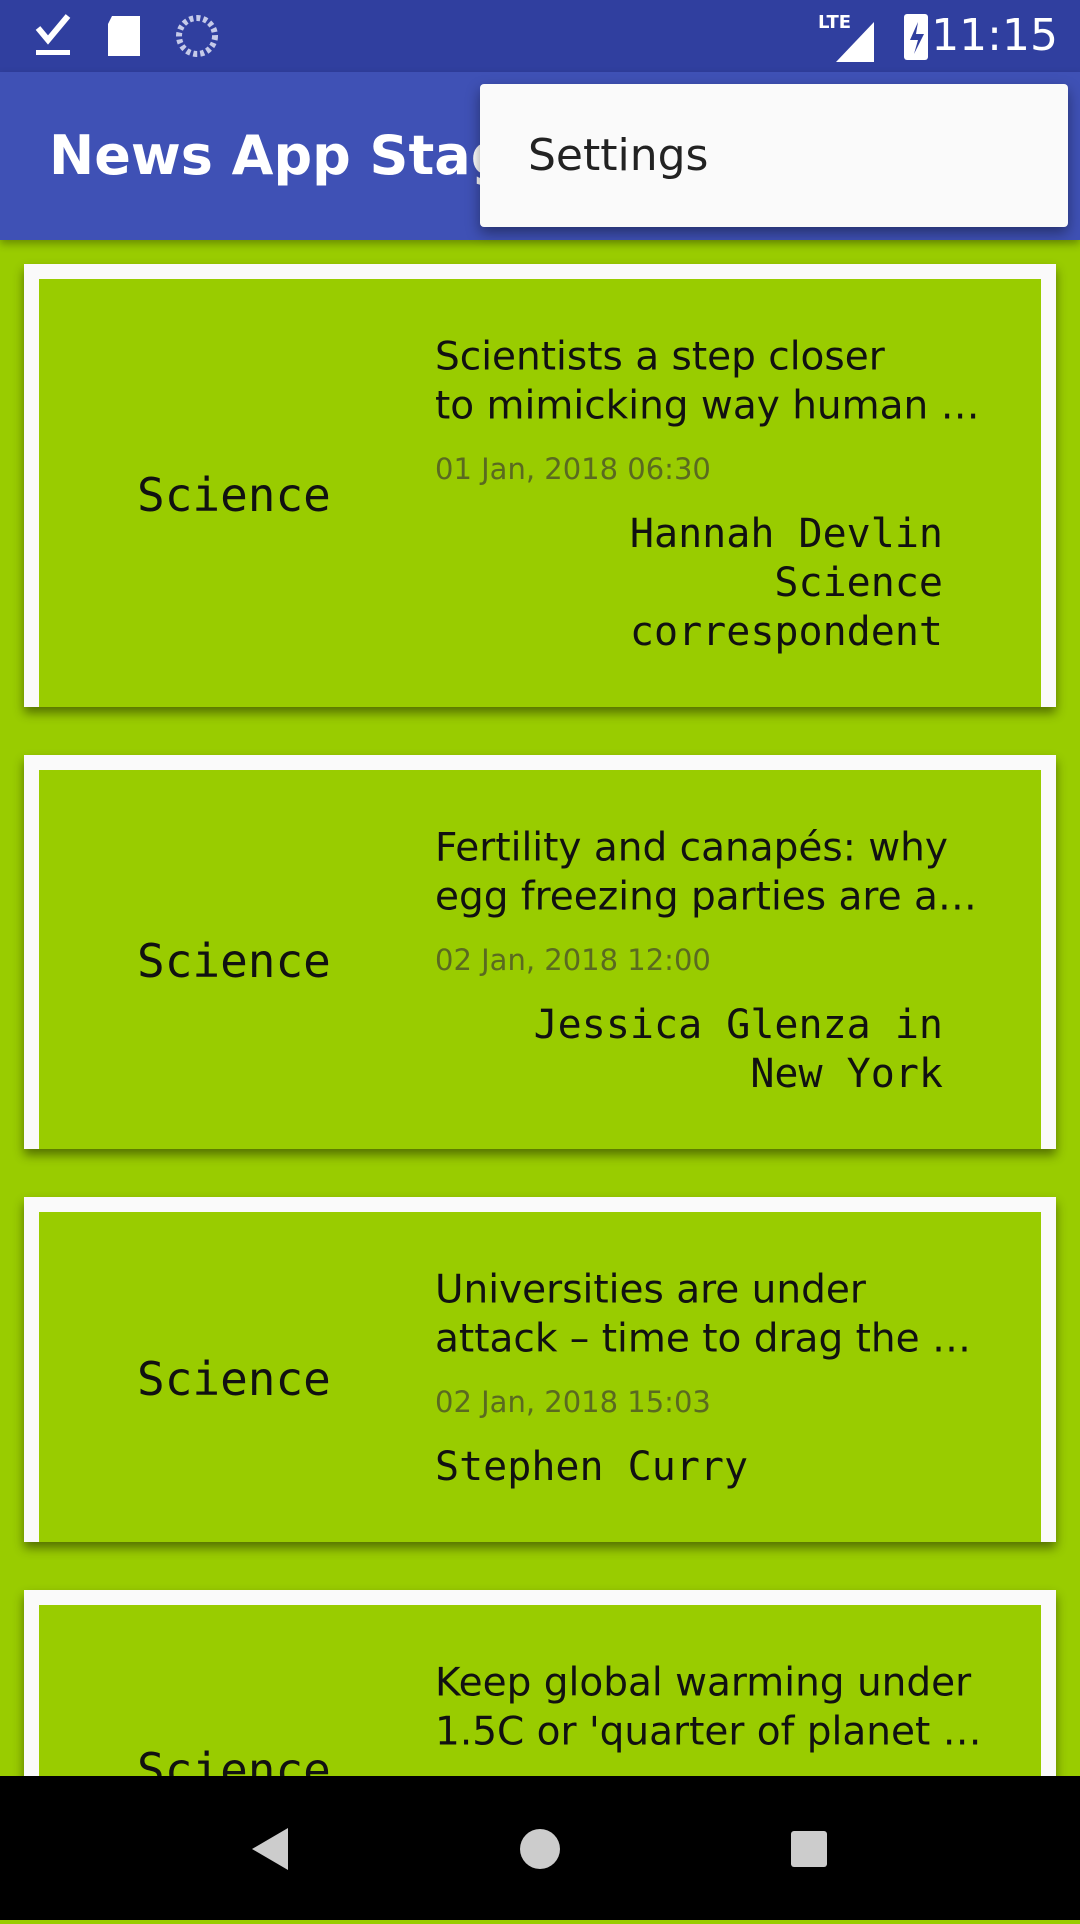  Describe the element at coordinates (774, 155) in the screenshot. I see `overflow-menu: Settings` at that location.